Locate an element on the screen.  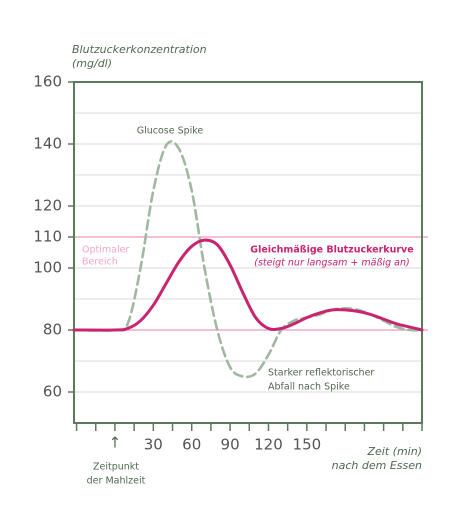
y-tick-label: 80 is located at coordinates (52, 330).